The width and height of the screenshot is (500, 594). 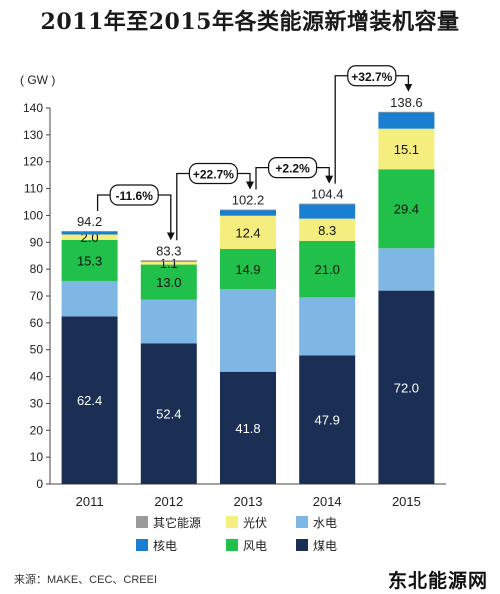 I want to click on change-label: -11.6%, so click(x=135, y=196).